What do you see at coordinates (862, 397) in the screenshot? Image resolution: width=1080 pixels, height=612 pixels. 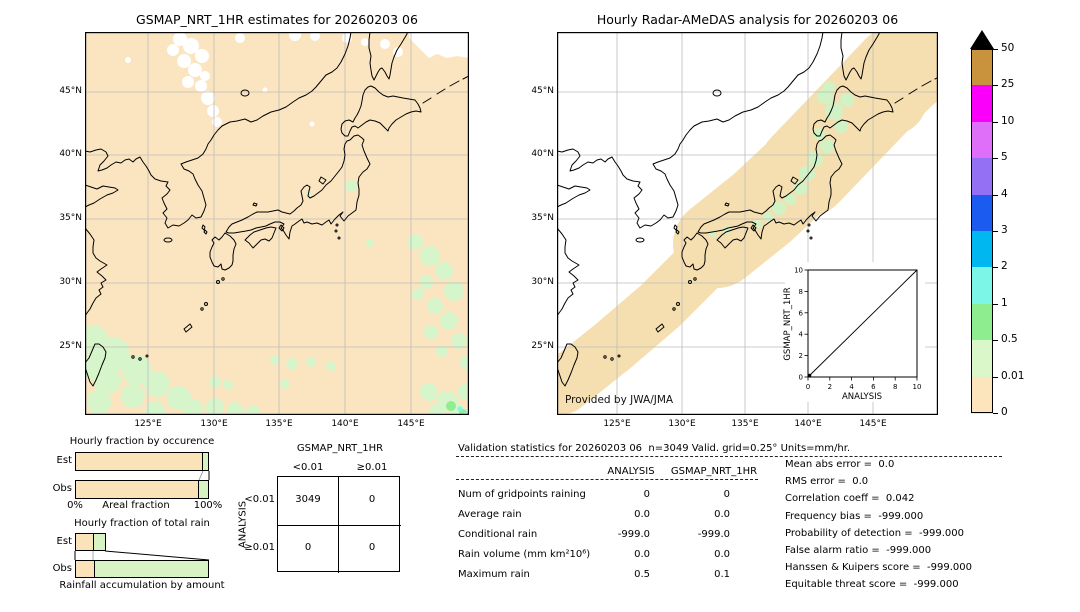 I see `inset-xlabel: ANALYSIS` at bounding box center [862, 397].